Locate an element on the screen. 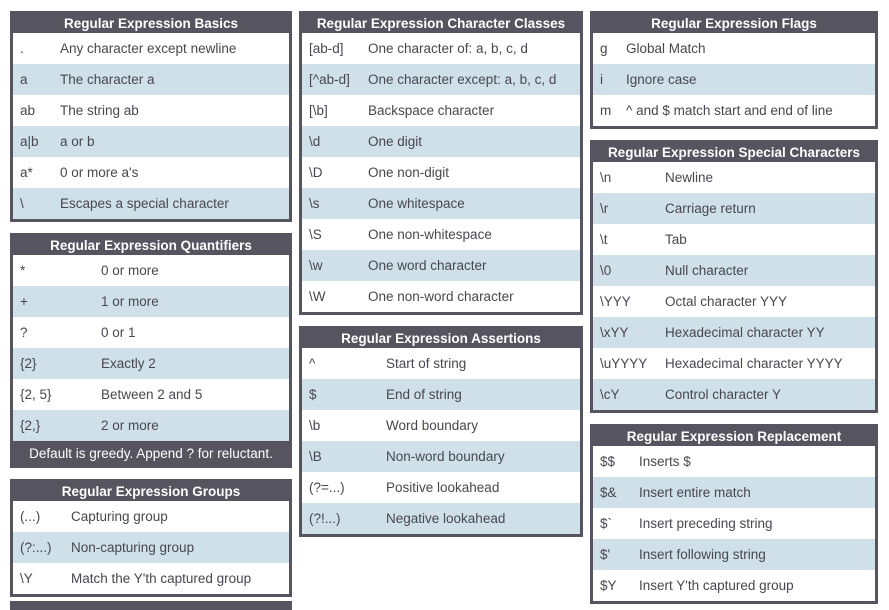 Image resolution: width=889 pixels, height=610 pixels. table-row: $& Insert entire match is located at coordinates (734, 492).